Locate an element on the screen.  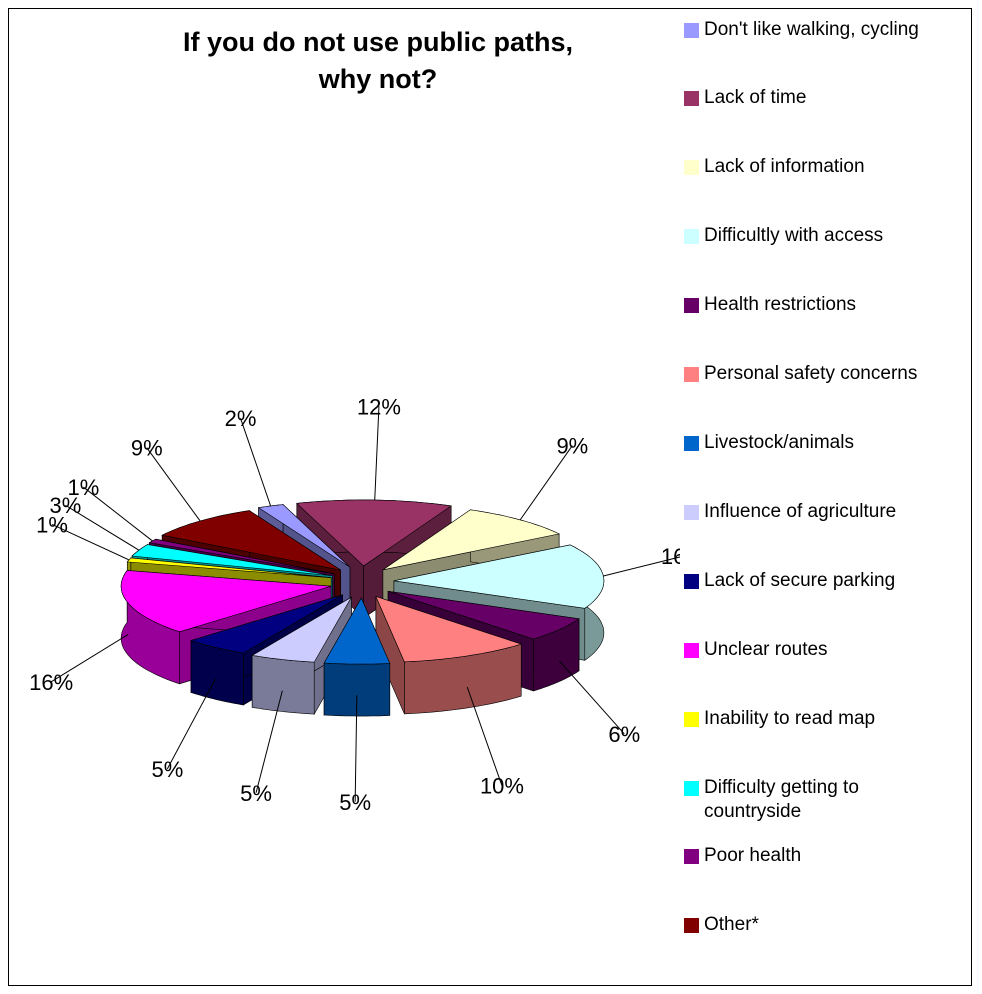
legend-label: Inability to read map is located at coordinates (790, 718).